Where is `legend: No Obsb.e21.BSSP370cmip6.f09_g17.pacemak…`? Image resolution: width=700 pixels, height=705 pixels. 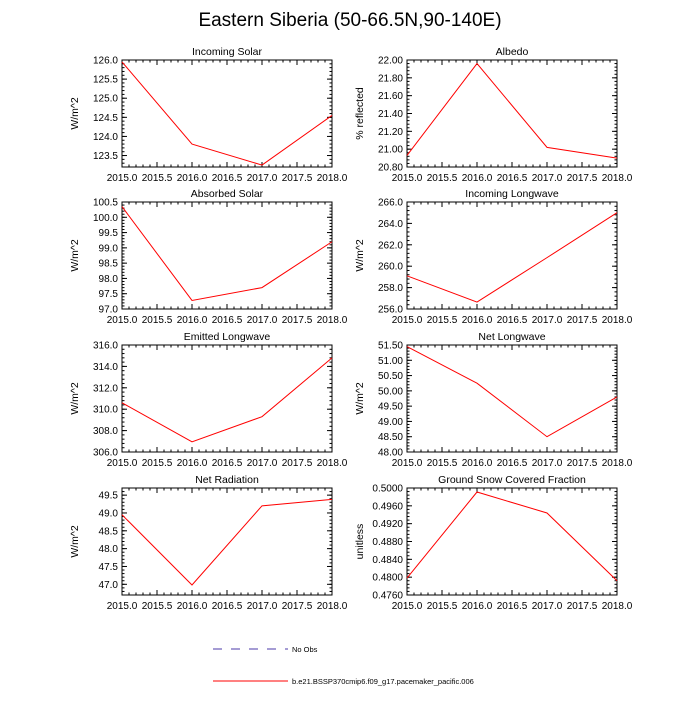 legend: No Obsb.e21.BSSP370cmip6.f09_g17.pacemak… is located at coordinates (343, 665).